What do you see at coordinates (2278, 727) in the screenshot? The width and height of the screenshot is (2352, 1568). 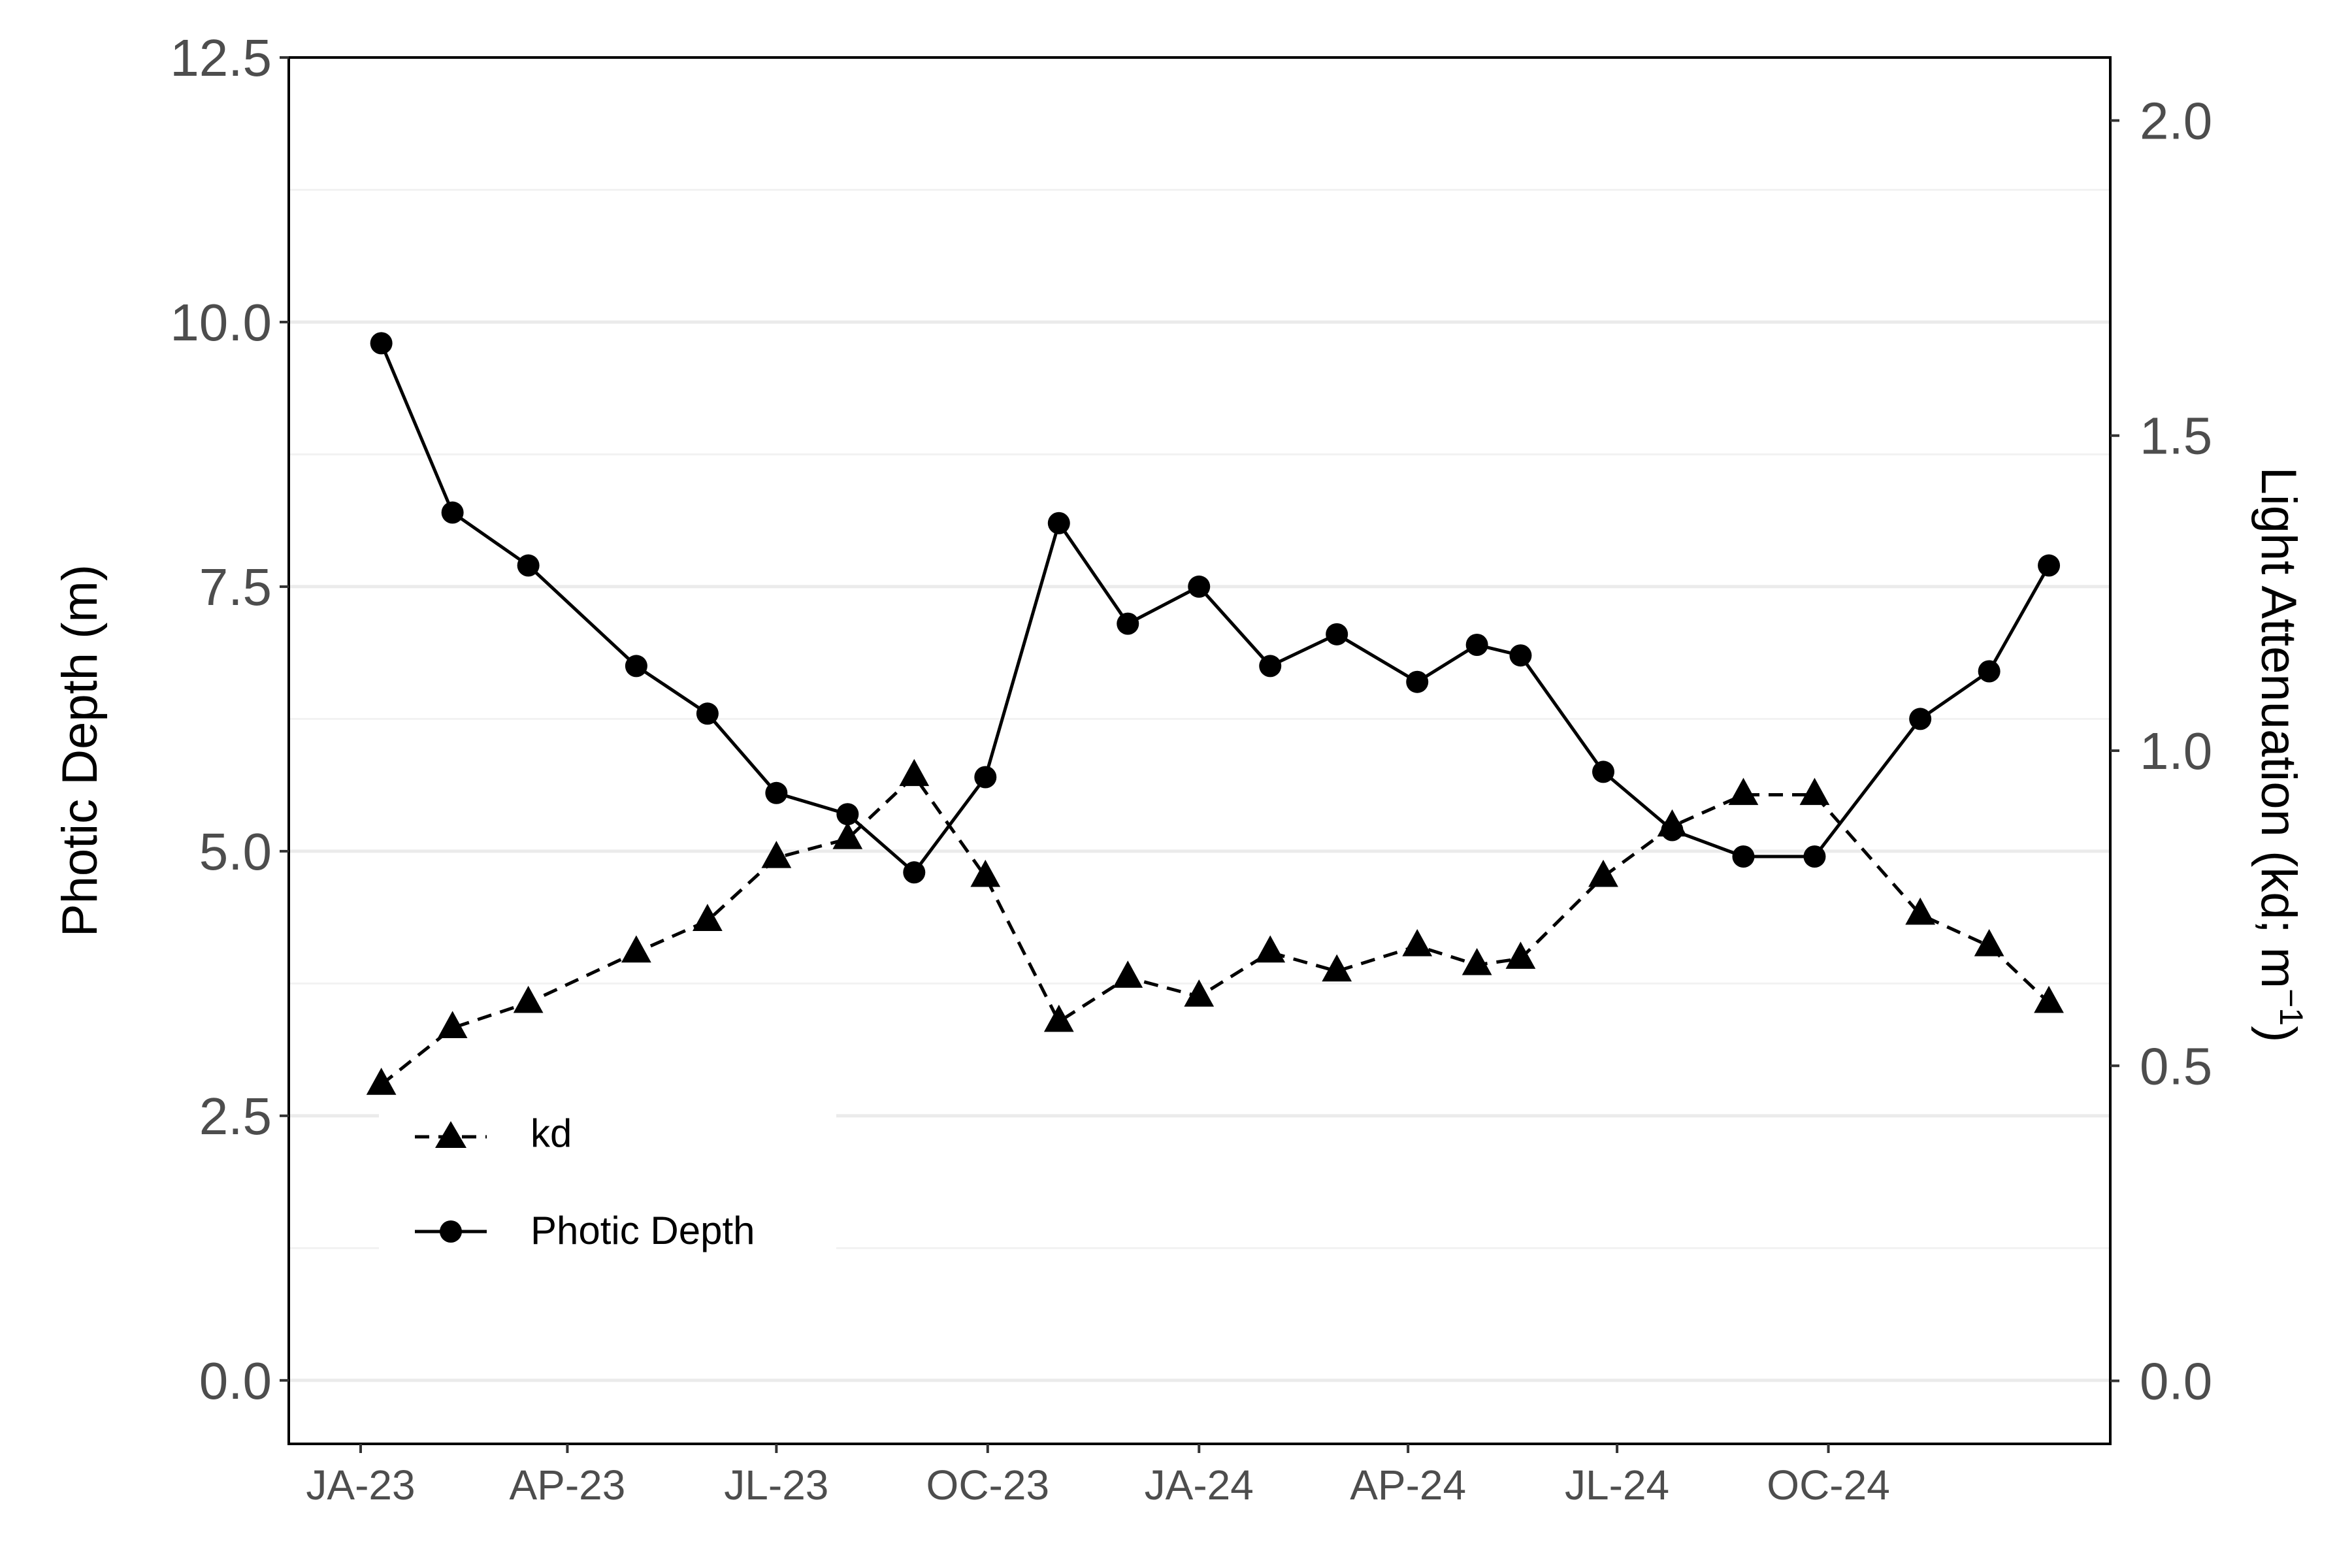 I see `y-right-axis-title-main: Light Attenuation (kd; m` at bounding box center [2278, 727].